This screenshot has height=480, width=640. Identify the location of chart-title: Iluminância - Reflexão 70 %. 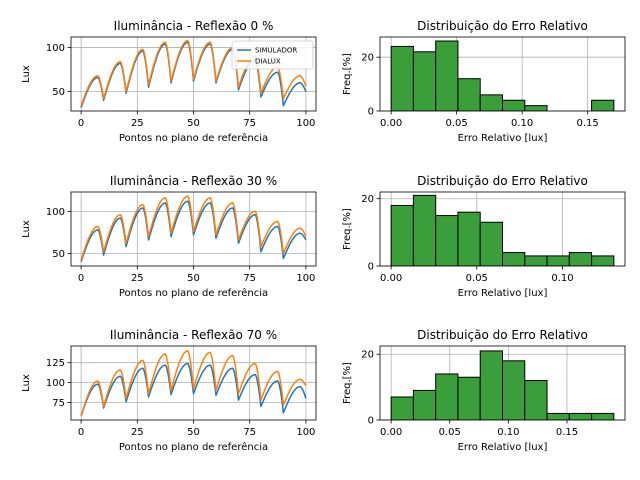
(193, 335).